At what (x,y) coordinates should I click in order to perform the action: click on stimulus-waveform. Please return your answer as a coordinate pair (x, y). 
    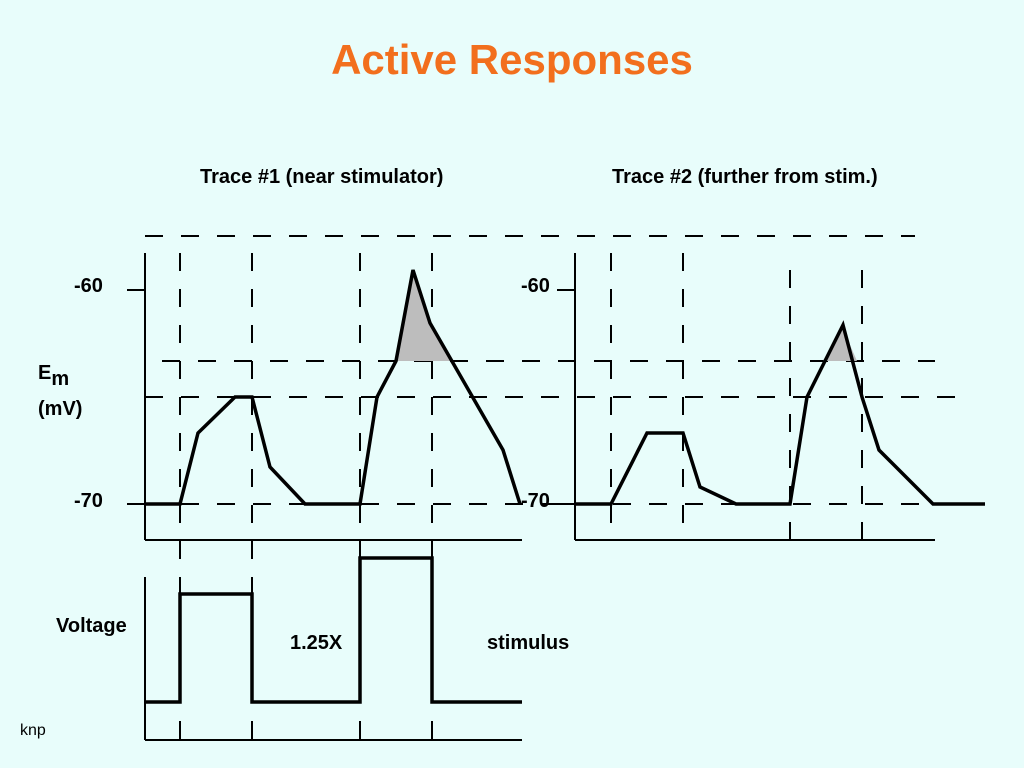
    Looking at the image, I should click on (333, 630).